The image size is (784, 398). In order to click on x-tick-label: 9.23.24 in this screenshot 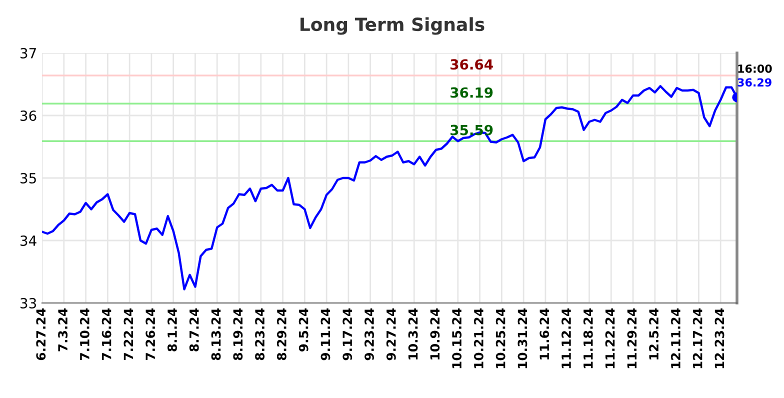, I will do `click(369, 334)`.